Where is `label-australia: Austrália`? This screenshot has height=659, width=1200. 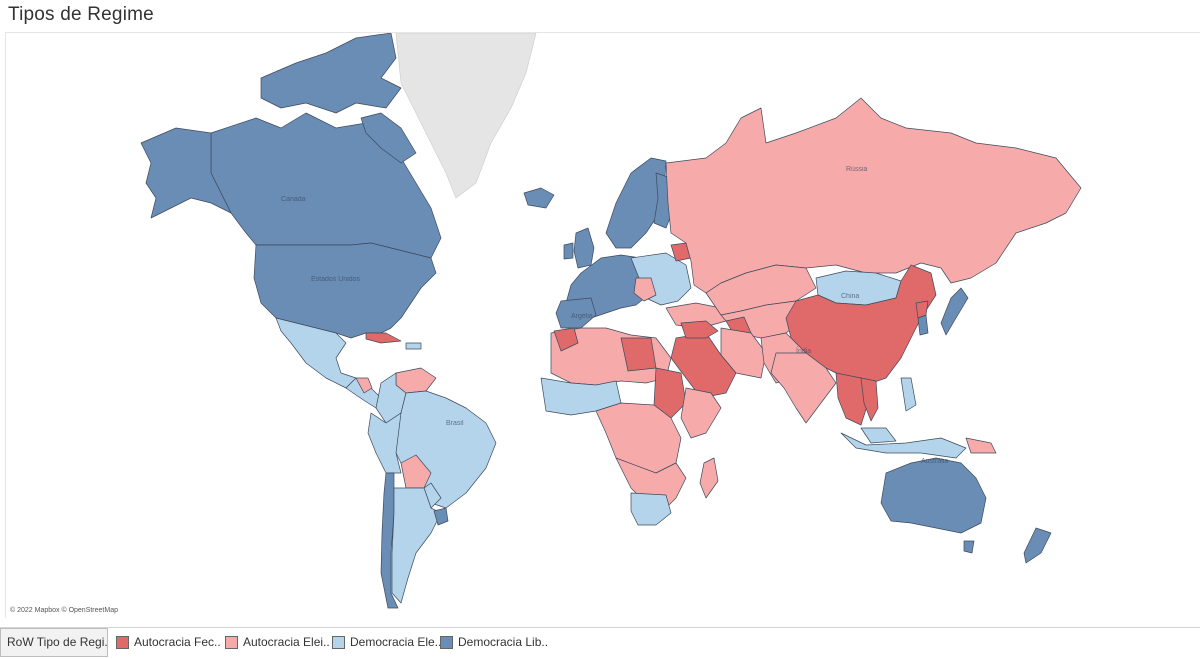 label-australia: Austrália is located at coordinates (934, 461).